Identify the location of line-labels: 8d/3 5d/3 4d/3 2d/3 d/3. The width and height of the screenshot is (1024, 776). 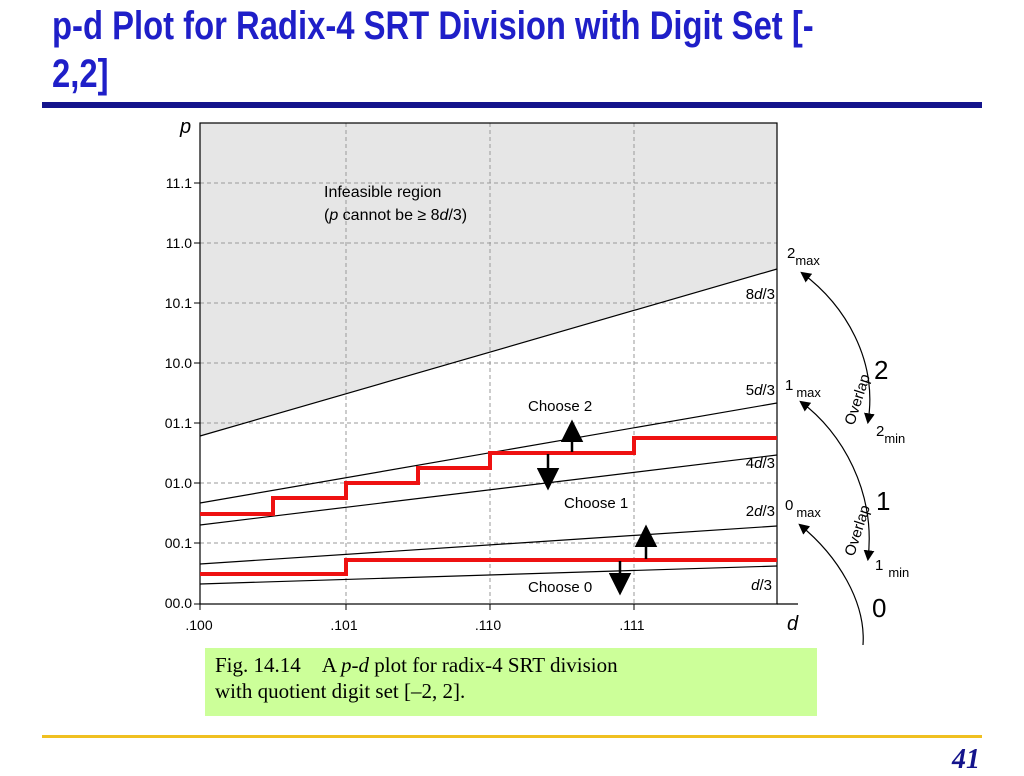
(760, 440).